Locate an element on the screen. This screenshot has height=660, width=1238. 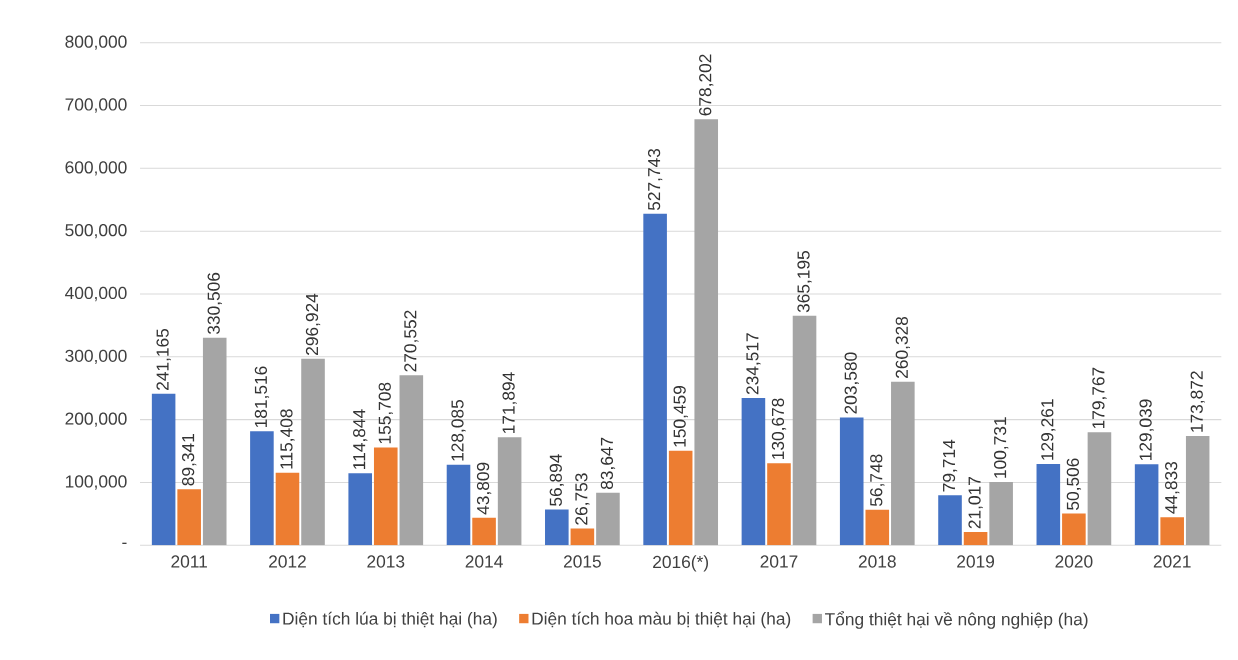
y-tick-label: 100,000 is located at coordinates (96, 482).